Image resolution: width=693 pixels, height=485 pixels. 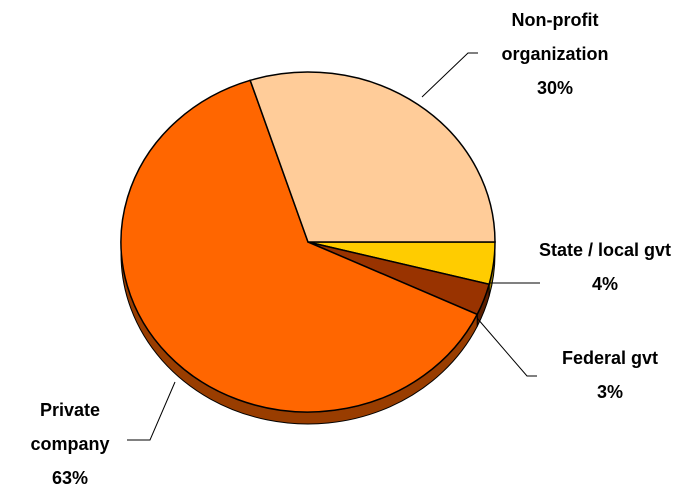 What do you see at coordinates (609, 392) in the screenshot?
I see `value-label: 3%` at bounding box center [609, 392].